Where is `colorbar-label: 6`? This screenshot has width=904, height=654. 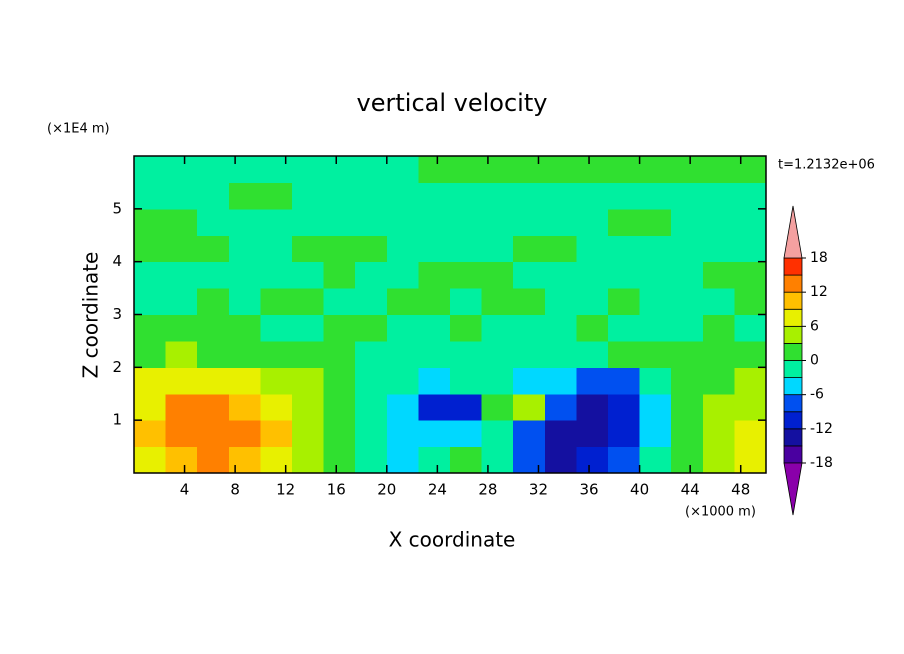 colorbar-label: 6 is located at coordinates (814, 326).